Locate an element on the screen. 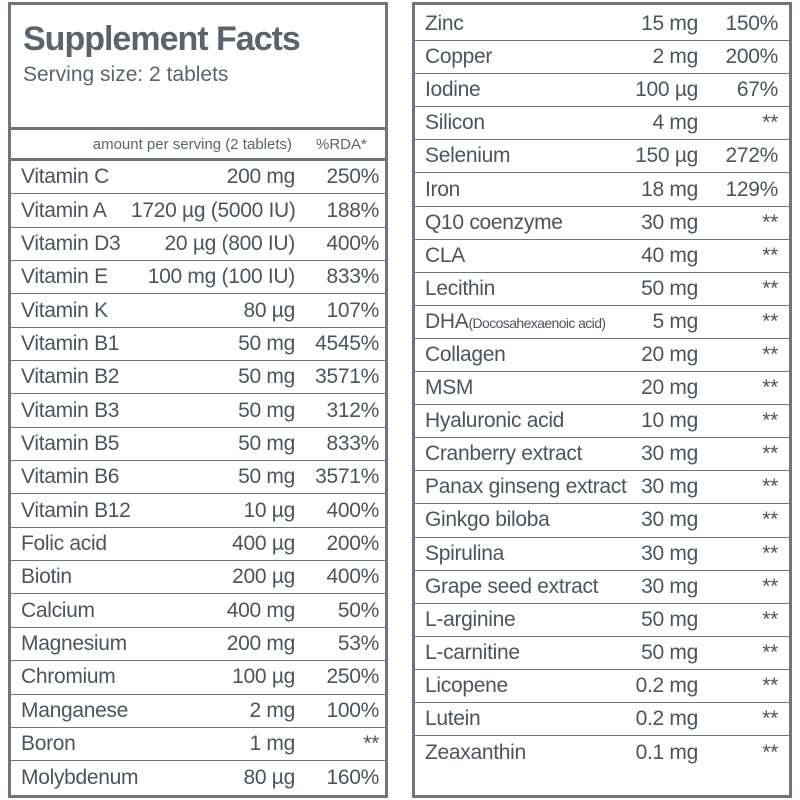 Image resolution: width=800 pixels, height=800 pixels. nutrient-row: Vitamin B5 50 mg 833% is located at coordinates (198, 445).